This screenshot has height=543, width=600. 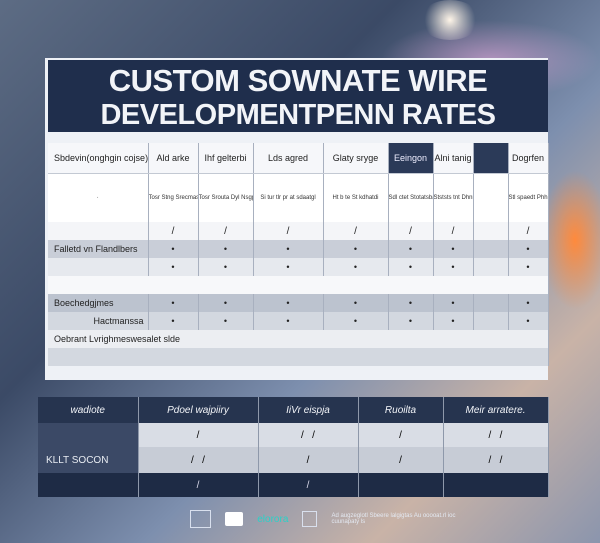 I want to click on column-header: IiVr eispja, so click(x=308, y=410).